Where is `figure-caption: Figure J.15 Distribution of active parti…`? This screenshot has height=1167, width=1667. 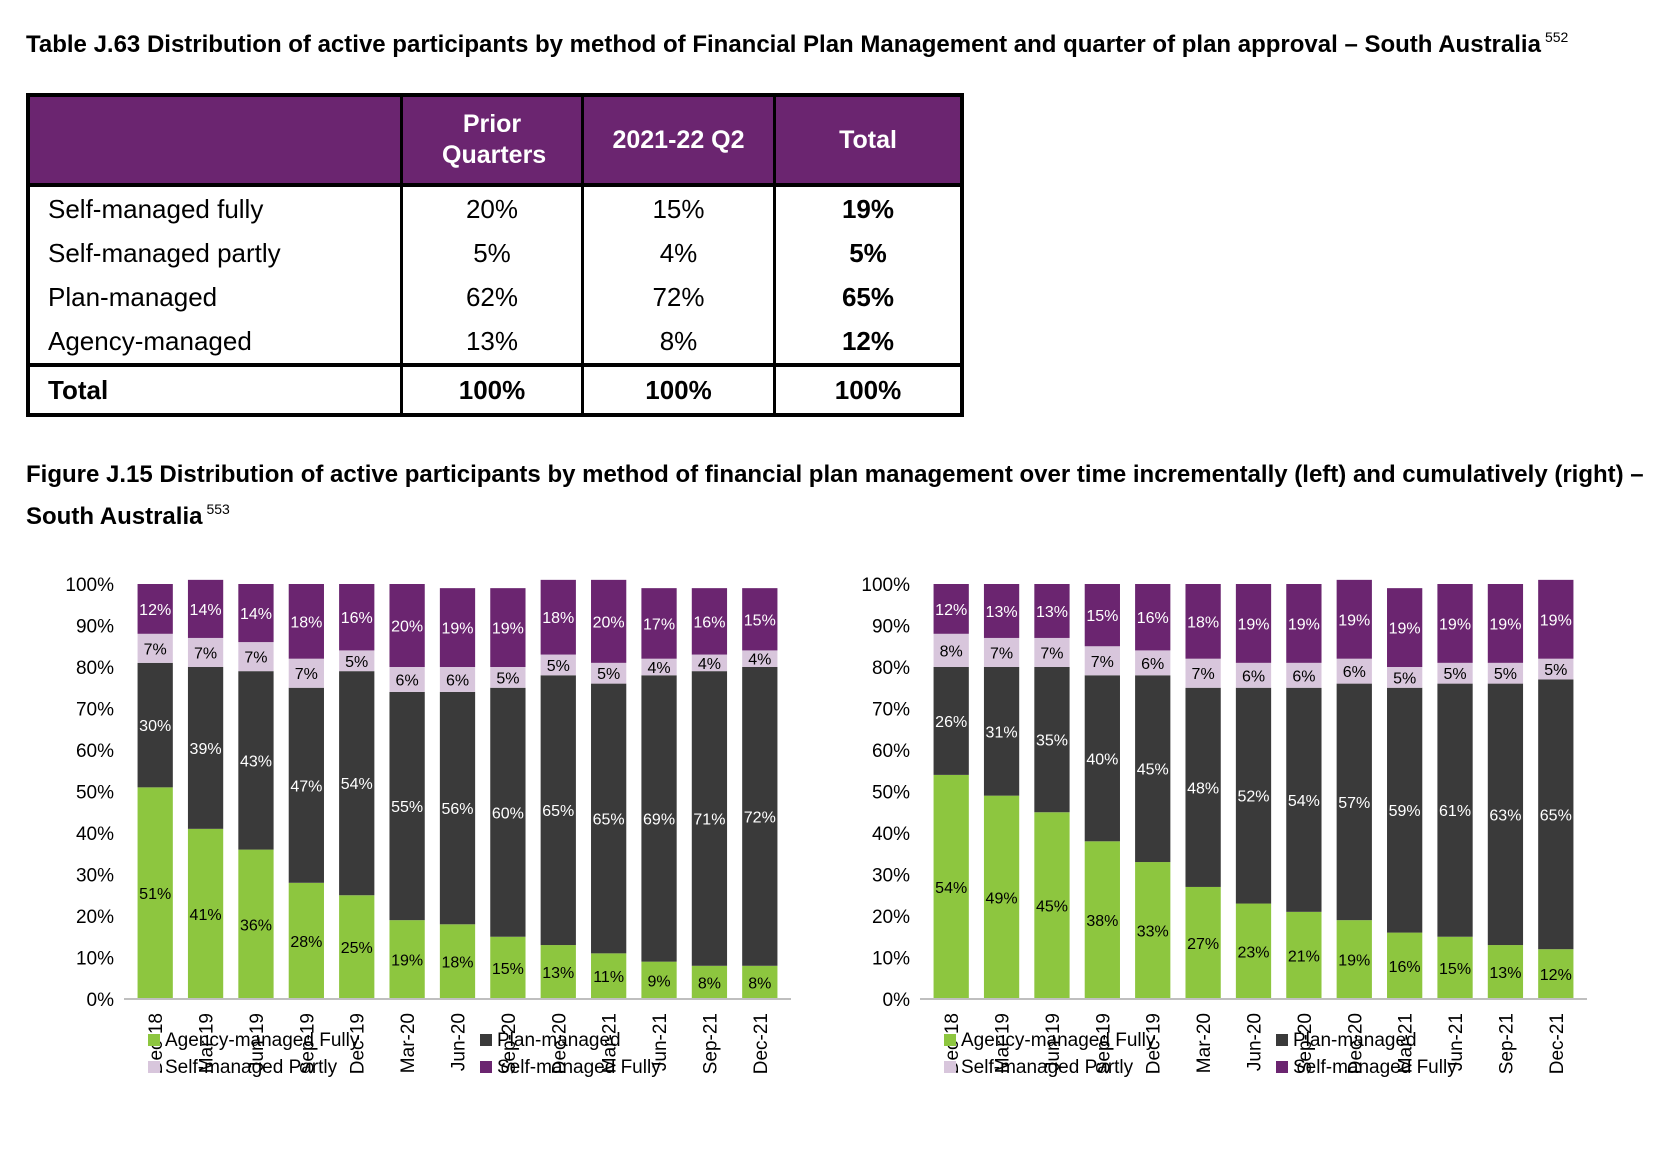
figure-caption: Figure J.15 Distribution of active parti… is located at coordinates (835, 495).